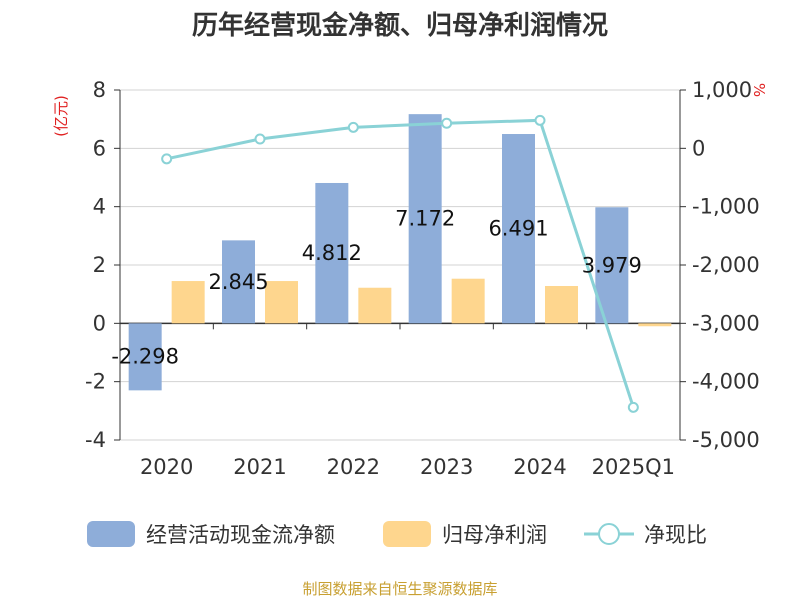 This screenshot has width=800, height=600. I want to click on category-label: 2024, so click(539, 467).